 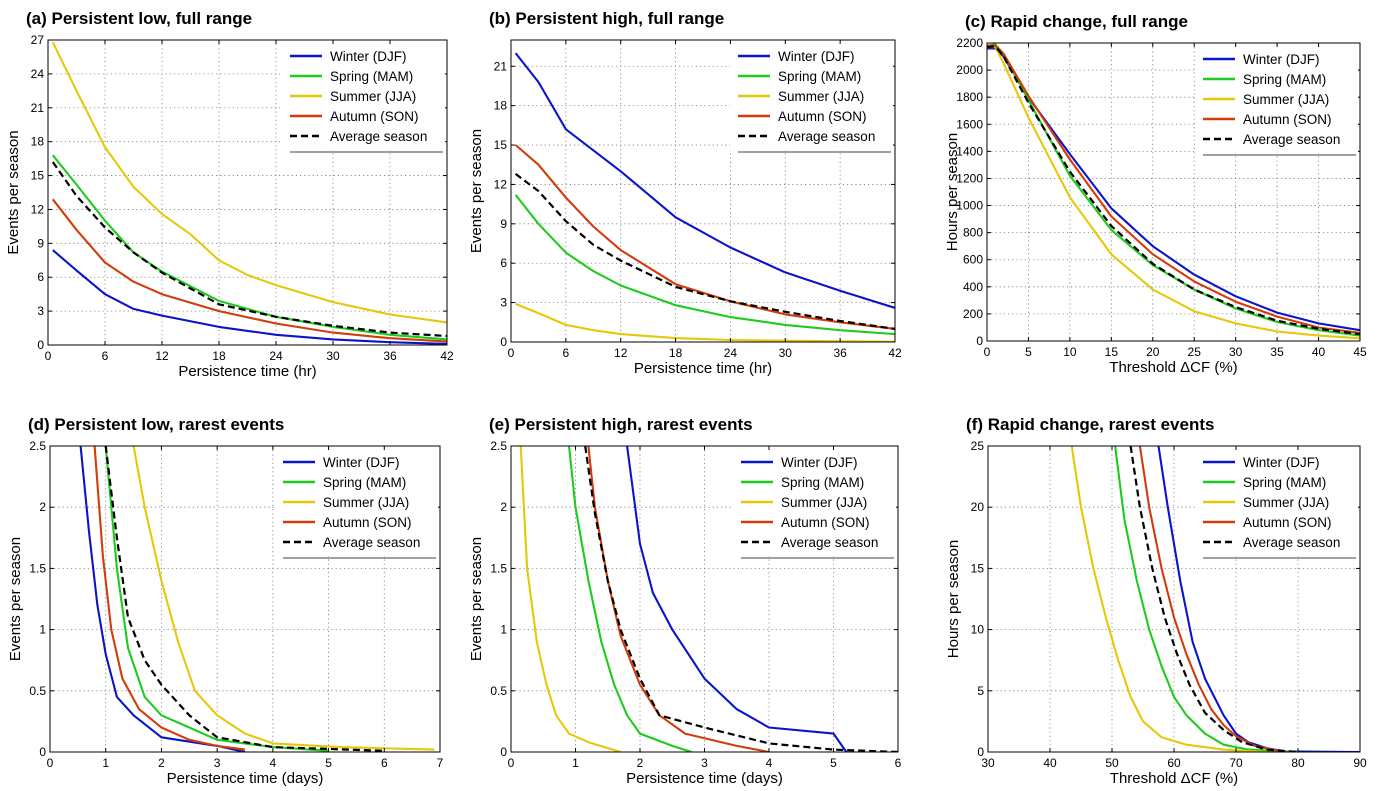 I want to click on panel-f-legend-label-4: Average season, so click(x=1291, y=542).